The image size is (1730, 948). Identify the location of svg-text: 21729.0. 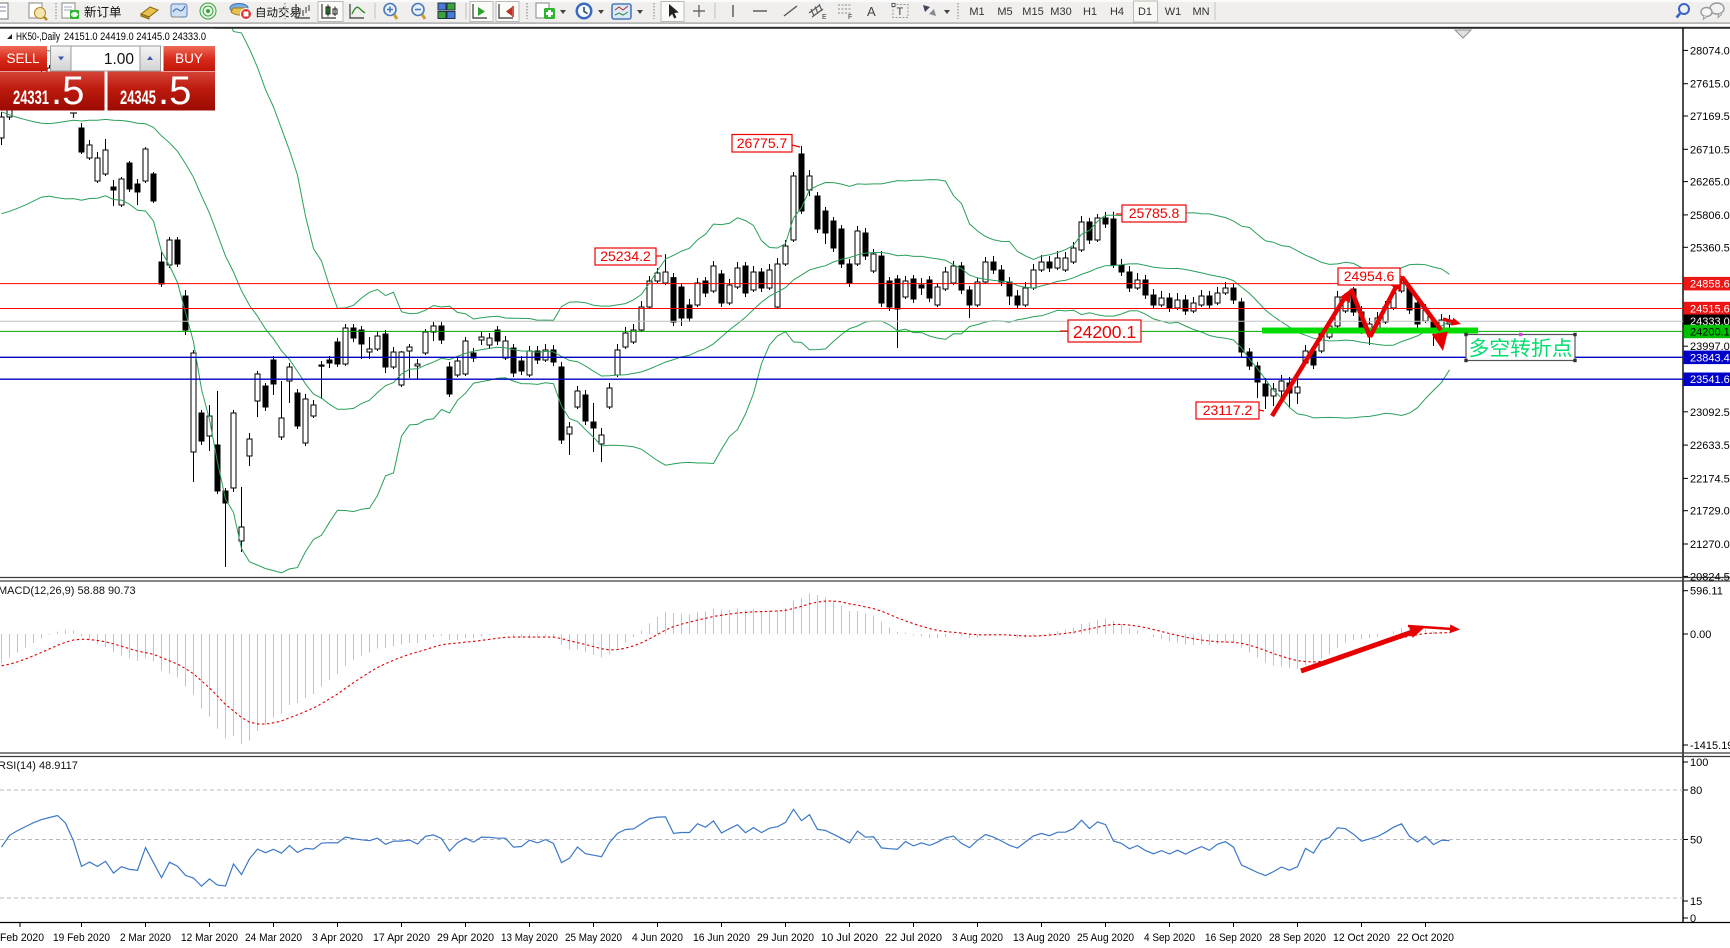
(1710, 512).